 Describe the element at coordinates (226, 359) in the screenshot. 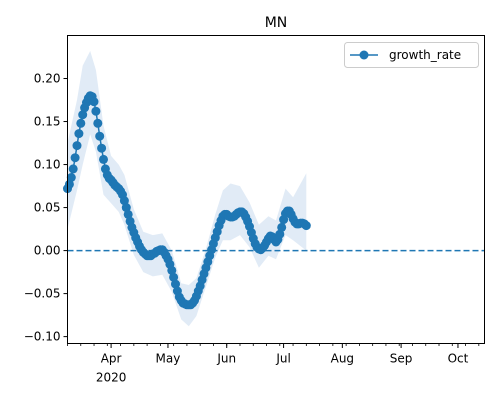

I see `x-tick-label: Jun` at that location.